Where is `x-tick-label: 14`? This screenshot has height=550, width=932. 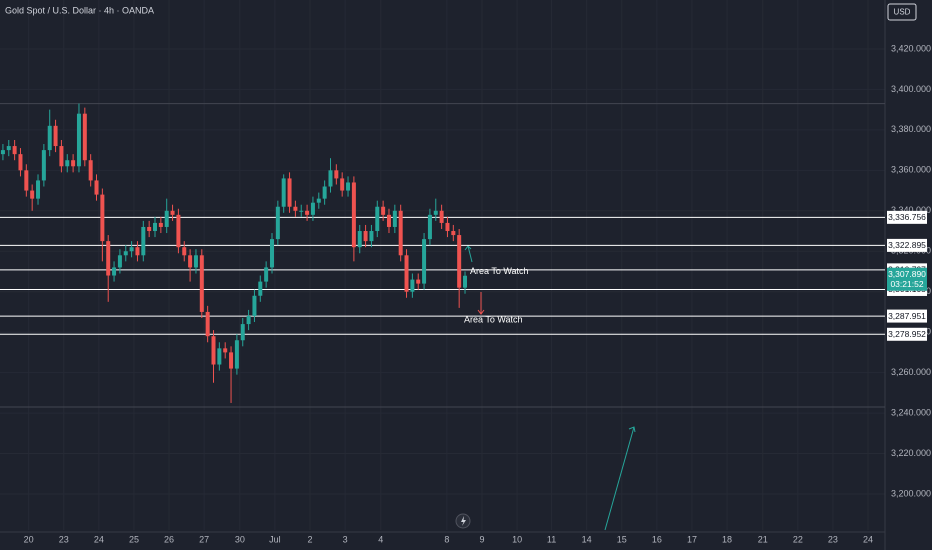 x-tick-label: 14 is located at coordinates (587, 539).